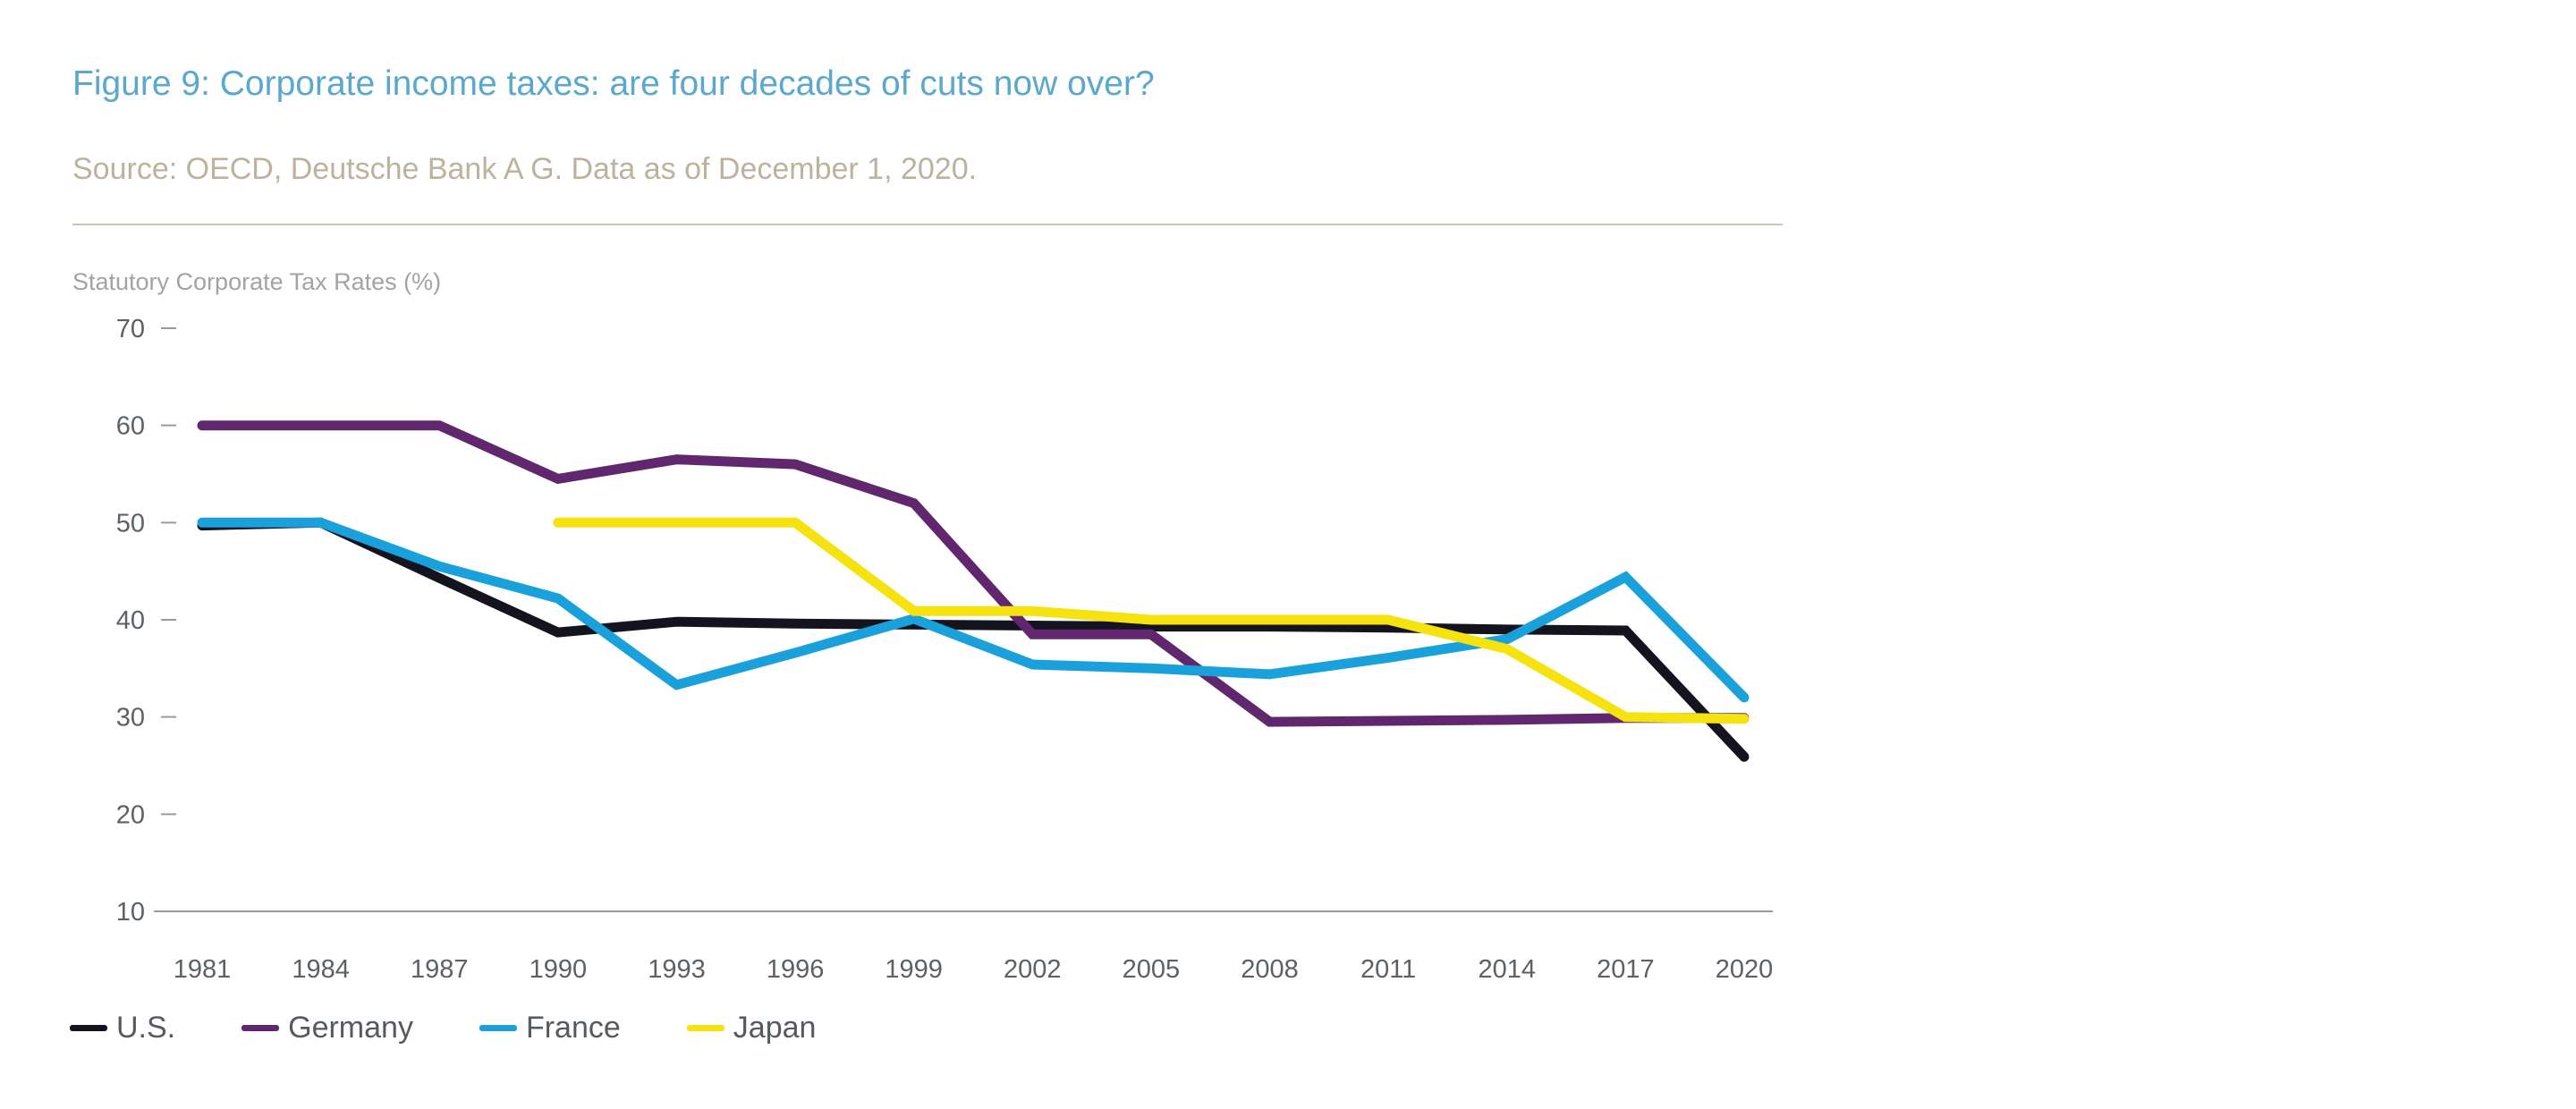 The width and height of the screenshot is (2576, 1109). I want to click on legend-swatch-france, so click(498, 1028).